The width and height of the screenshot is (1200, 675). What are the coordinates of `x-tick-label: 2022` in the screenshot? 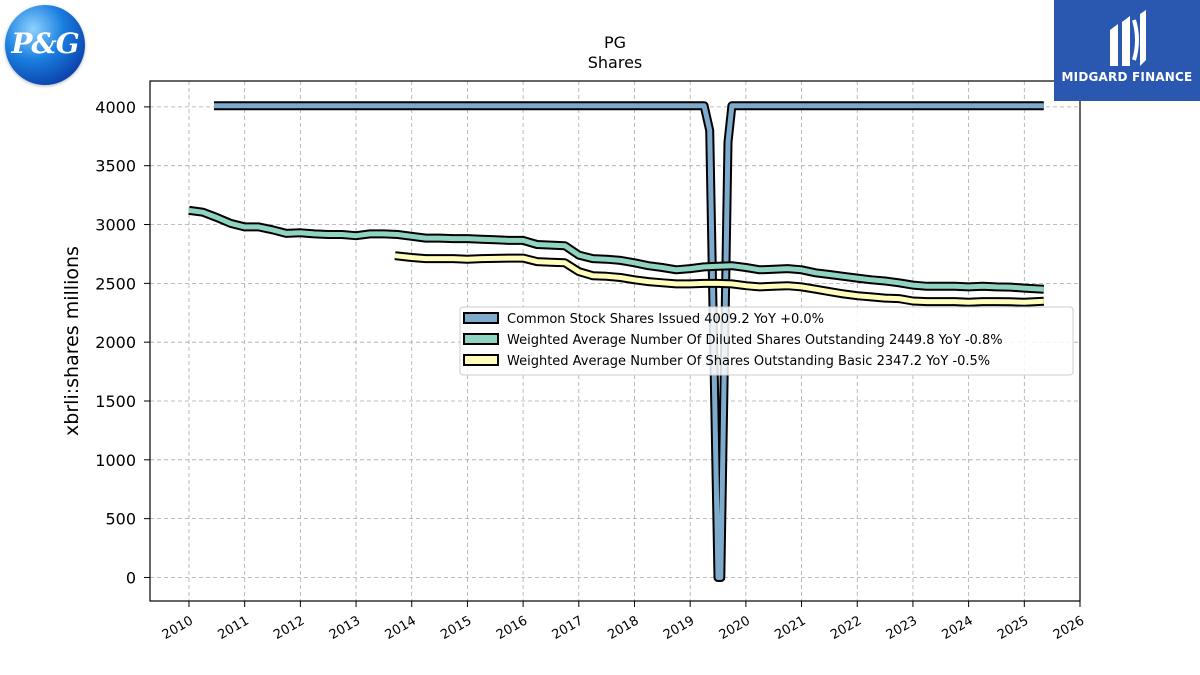 It's located at (846, 628).